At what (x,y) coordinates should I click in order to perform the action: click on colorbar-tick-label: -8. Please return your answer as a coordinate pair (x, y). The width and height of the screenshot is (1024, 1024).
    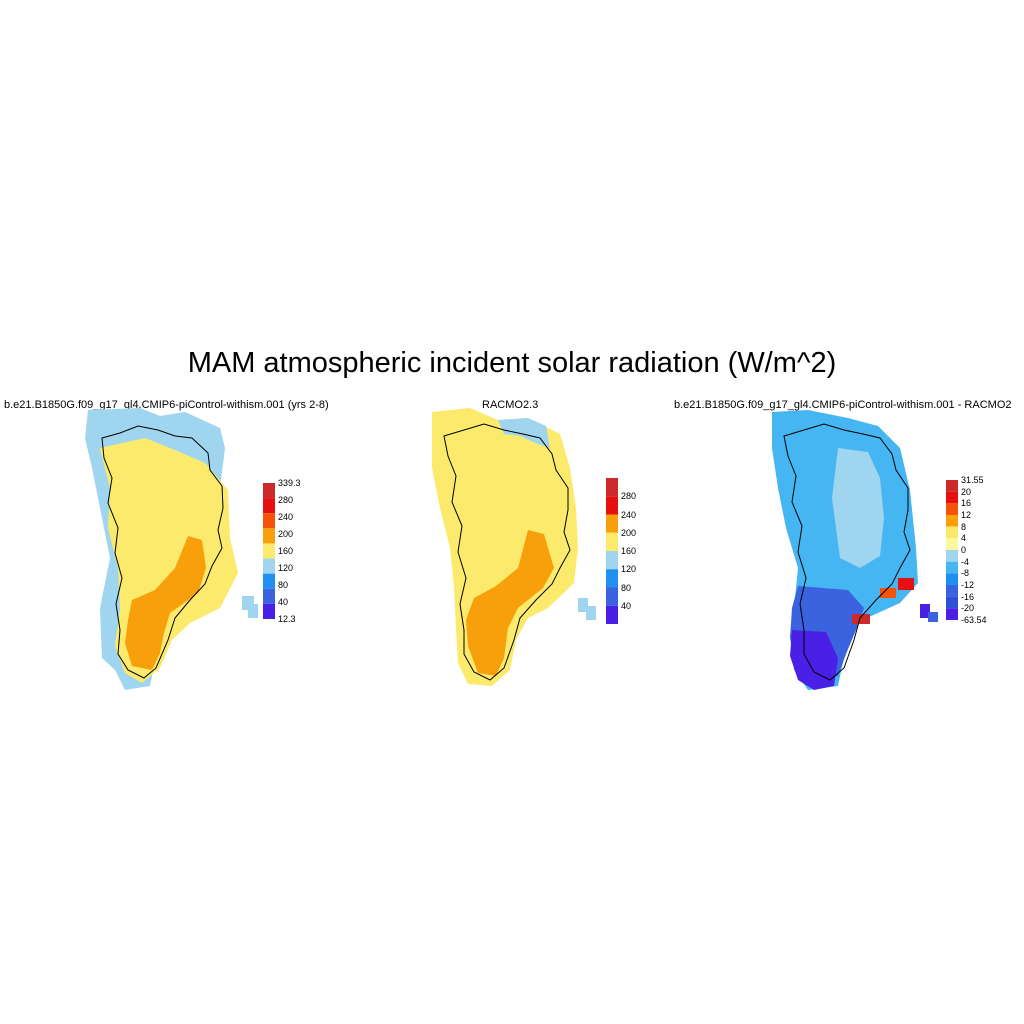
    Looking at the image, I should click on (965, 573).